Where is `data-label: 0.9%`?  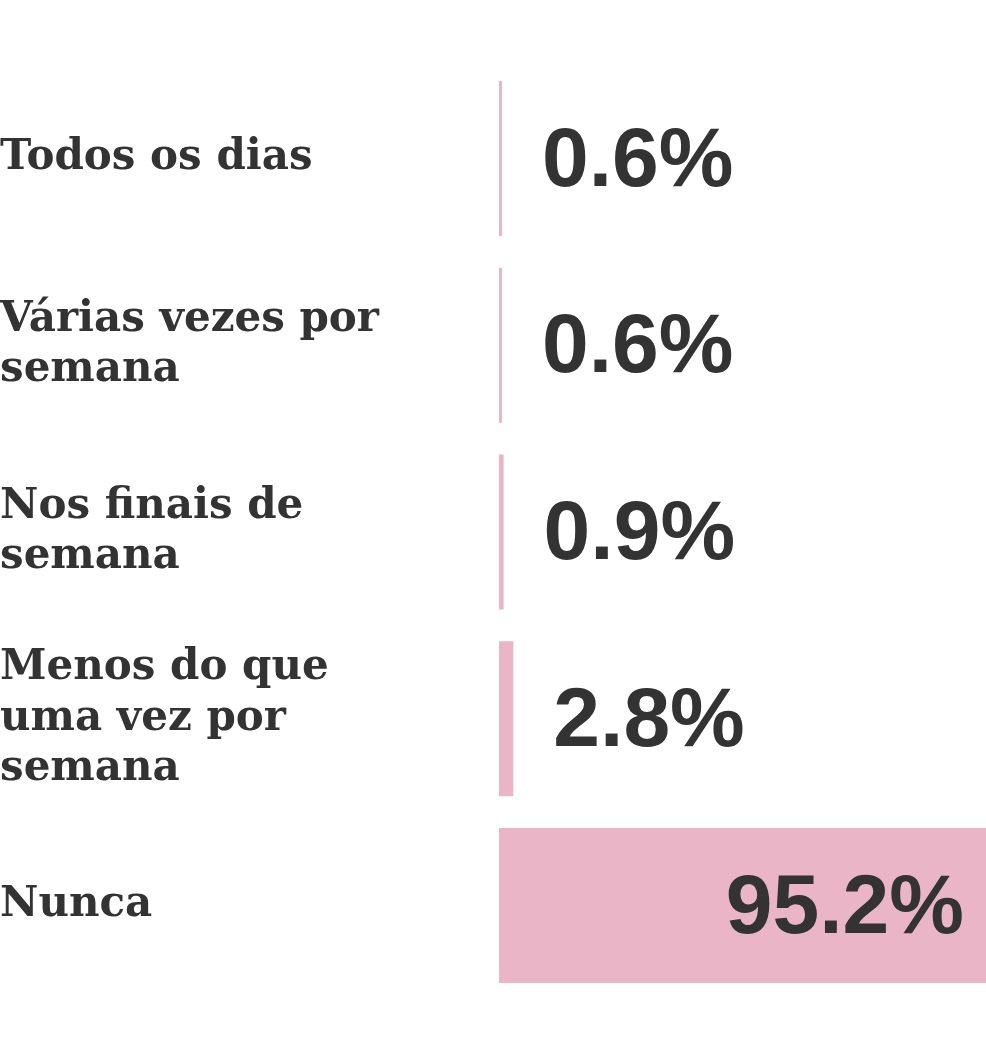
data-label: 0.9% is located at coordinates (639, 530).